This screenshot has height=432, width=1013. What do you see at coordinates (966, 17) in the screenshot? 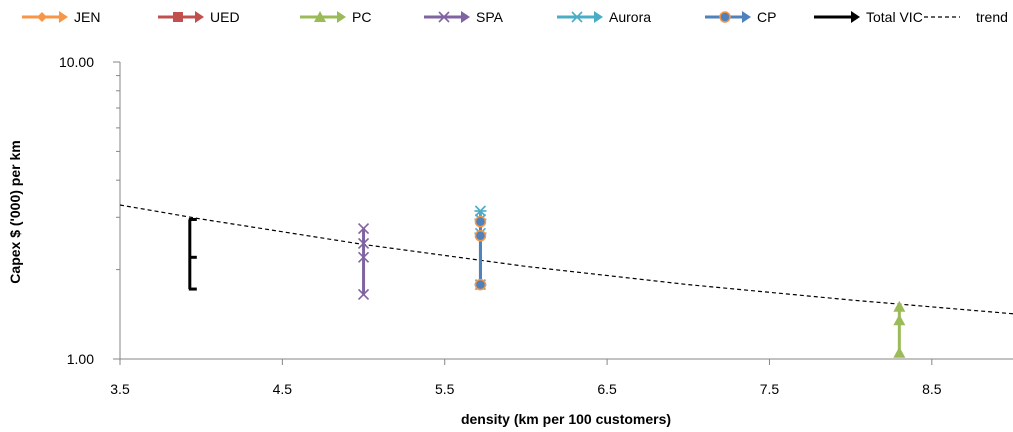
I see `legend-item-trend: trend` at bounding box center [966, 17].